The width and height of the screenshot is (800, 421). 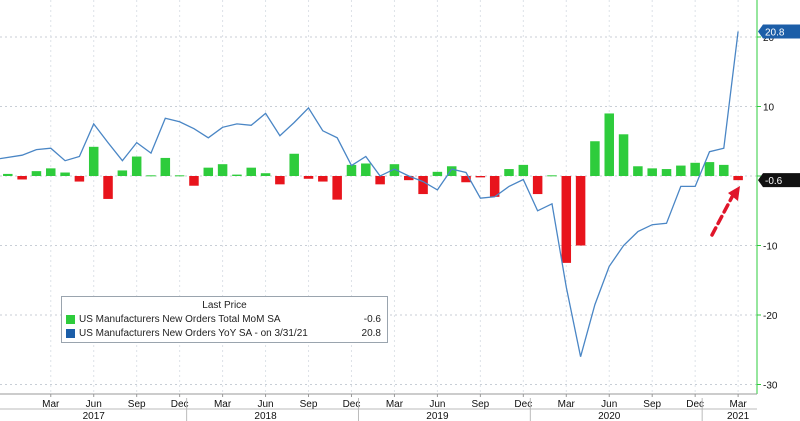 I want to click on mom-last-tag-label: -0.6, so click(x=774, y=181).